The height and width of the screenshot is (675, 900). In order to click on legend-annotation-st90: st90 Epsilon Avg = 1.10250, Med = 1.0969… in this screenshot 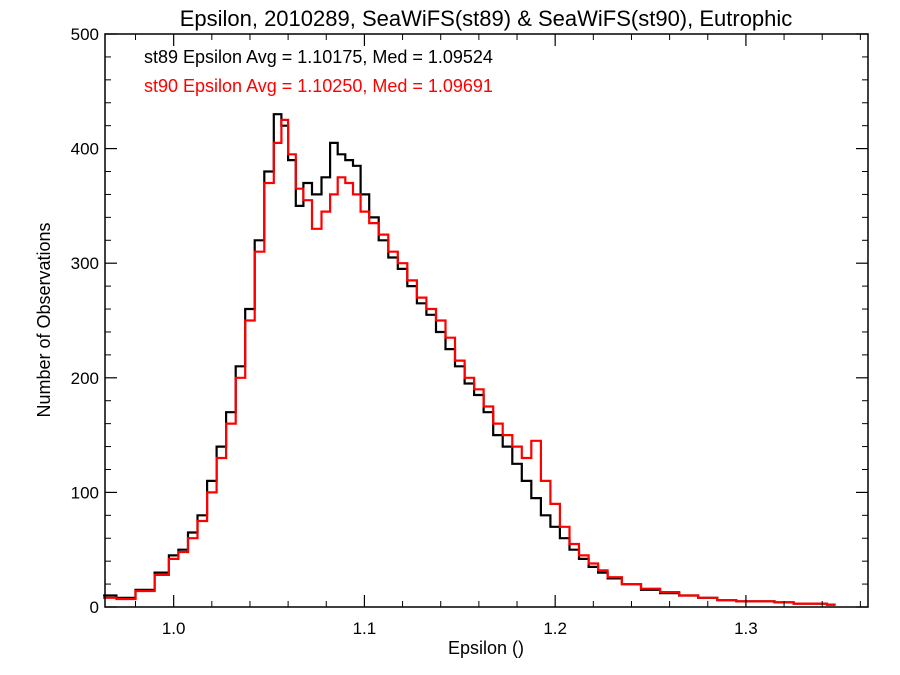, I will do `click(318, 86)`.